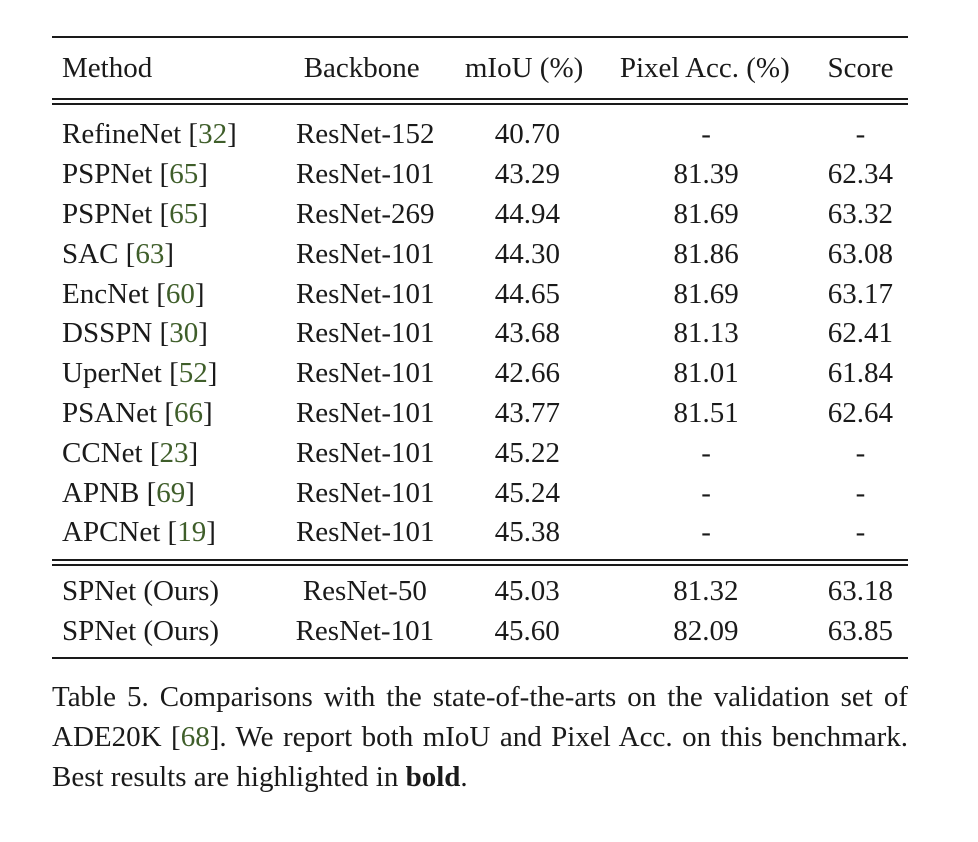 The height and width of the screenshot is (842, 978). What do you see at coordinates (860, 174) in the screenshot?
I see `score-cell: 62.34` at bounding box center [860, 174].